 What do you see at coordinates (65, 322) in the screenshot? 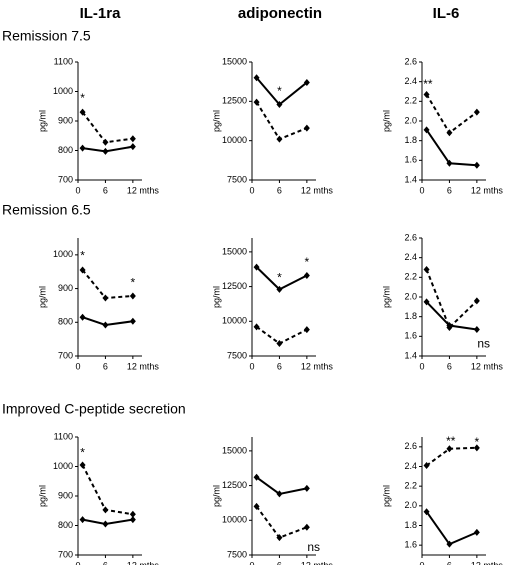
I see `y-tick-label: 800` at bounding box center [65, 322].